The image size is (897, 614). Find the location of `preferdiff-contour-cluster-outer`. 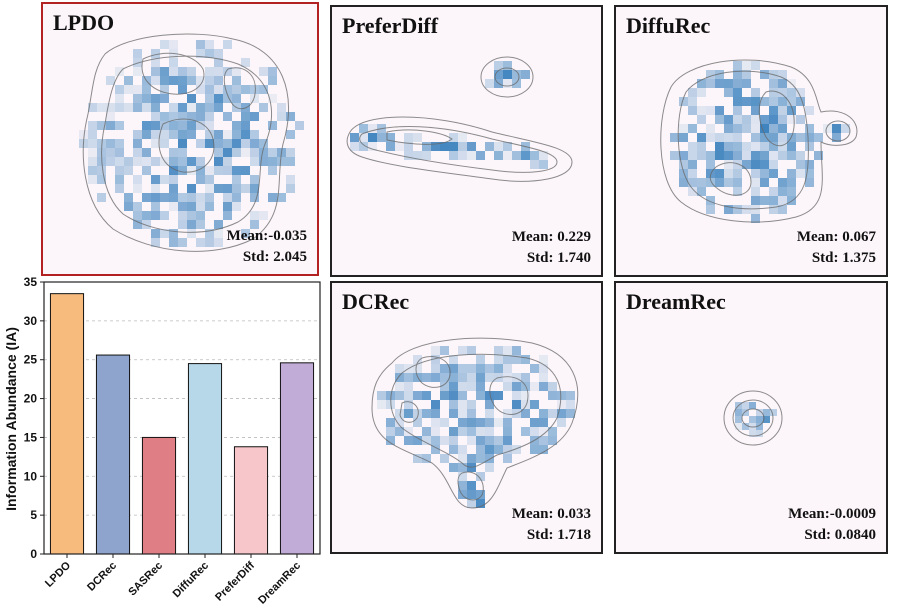

preferdiff-contour-cluster-outer is located at coordinates (507, 77).